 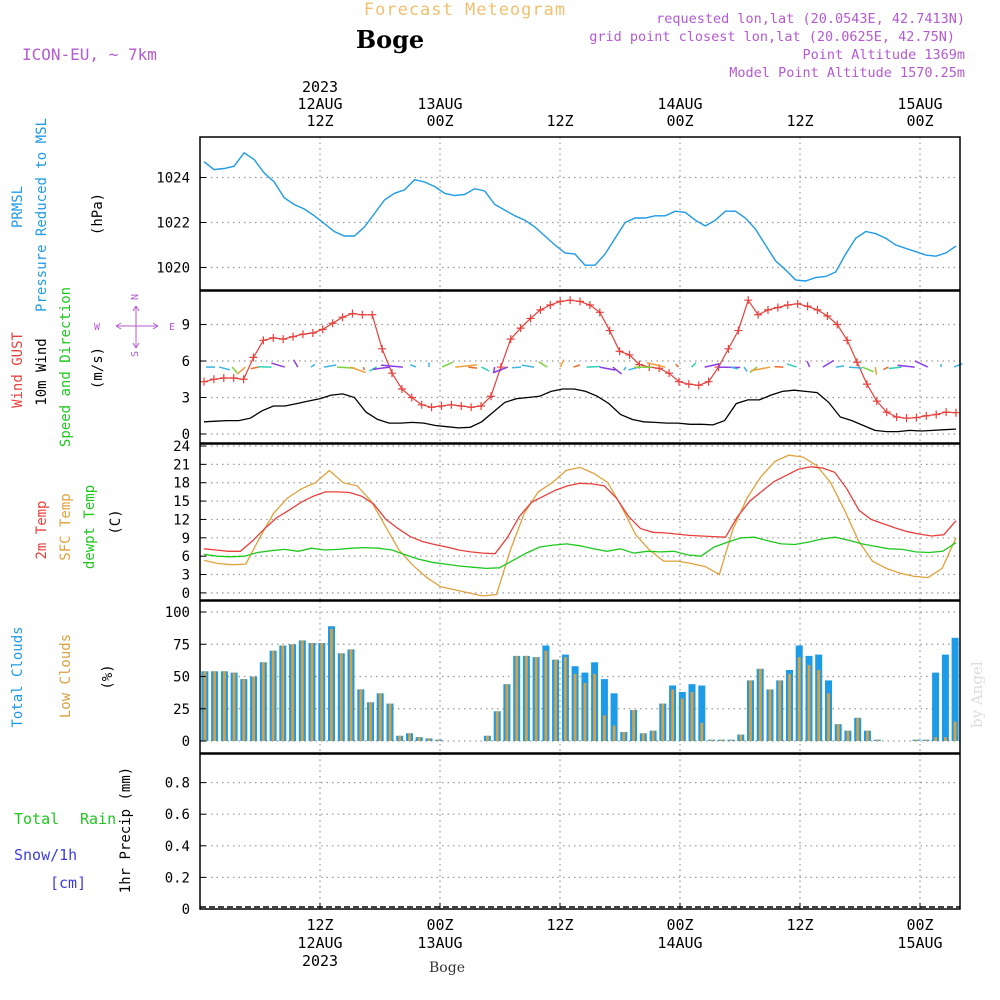 I want to click on y-tick-label: 0.8, so click(x=177, y=784).